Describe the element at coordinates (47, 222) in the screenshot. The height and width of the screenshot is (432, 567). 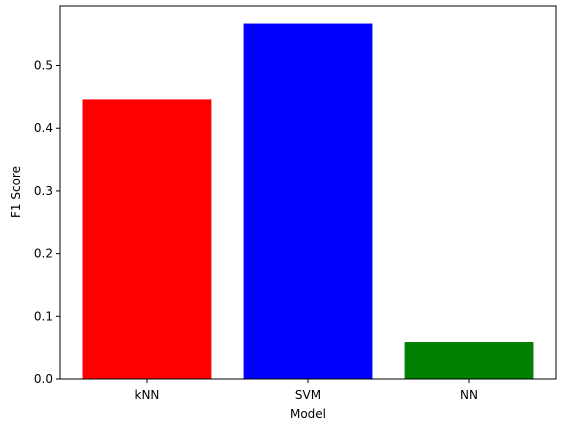
I see `y-axis: 0.0 0.1 0.2 0.3 0.4 0.5` at that location.